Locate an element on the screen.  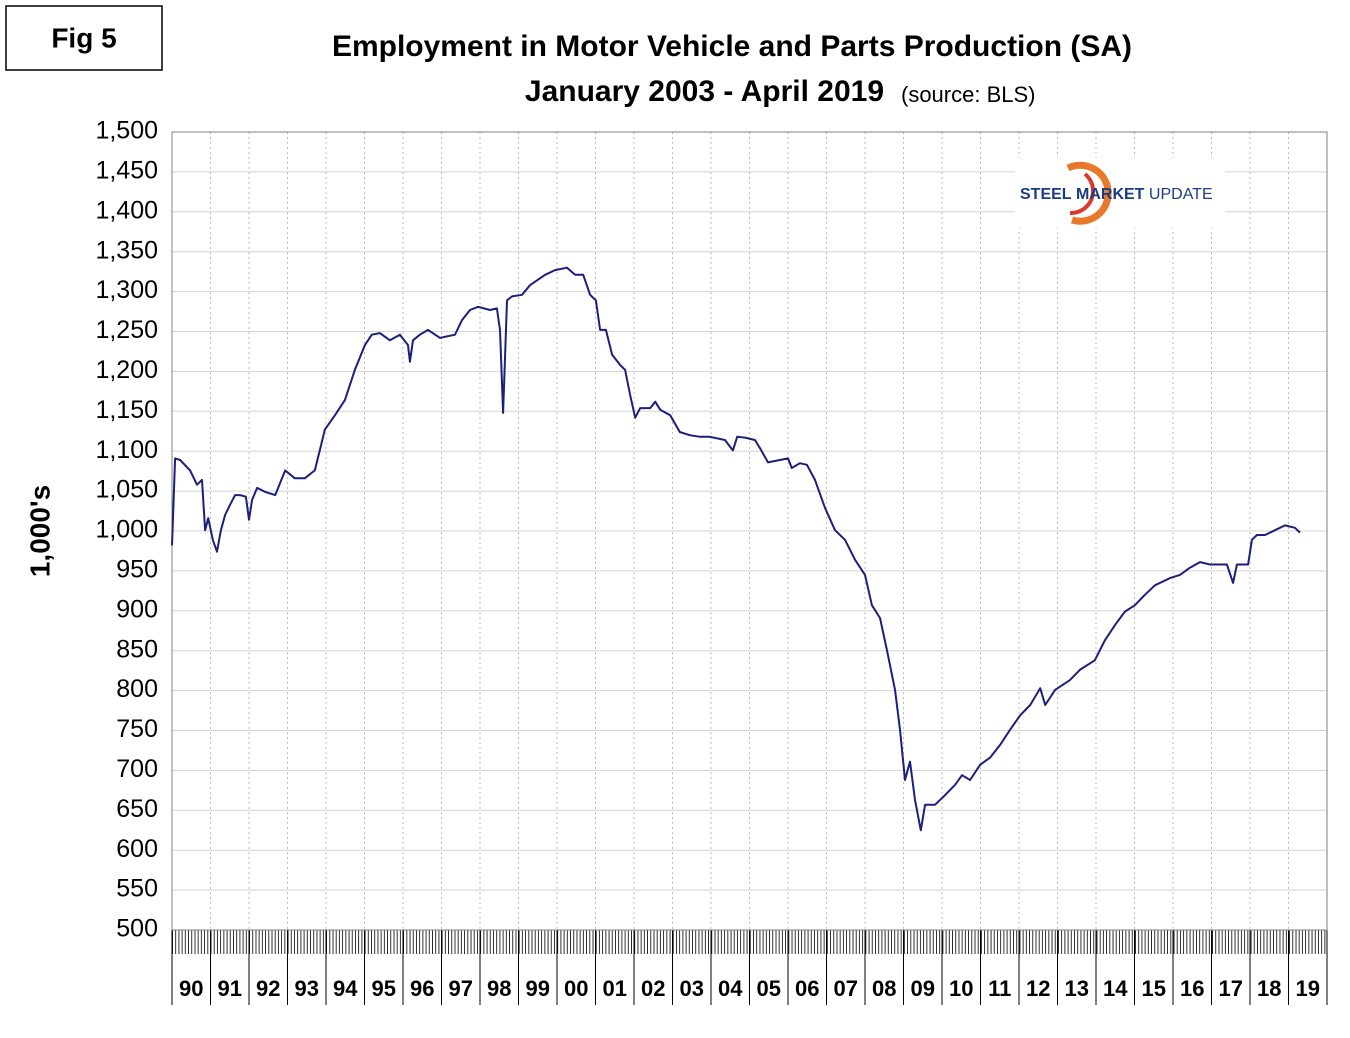
logo-word: MARKET is located at coordinates (1110, 194).